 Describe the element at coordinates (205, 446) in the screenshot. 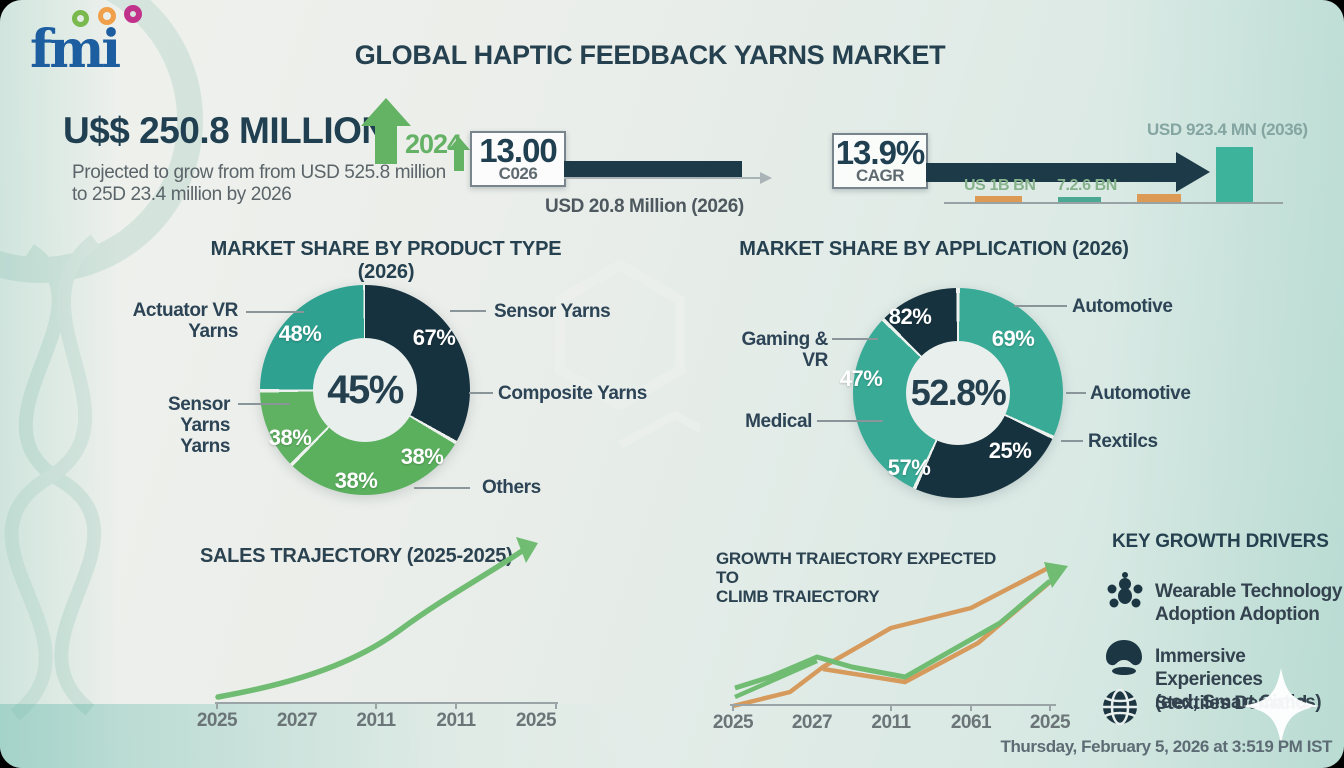

I see `label-sensor-left-line2: Yarns` at that location.